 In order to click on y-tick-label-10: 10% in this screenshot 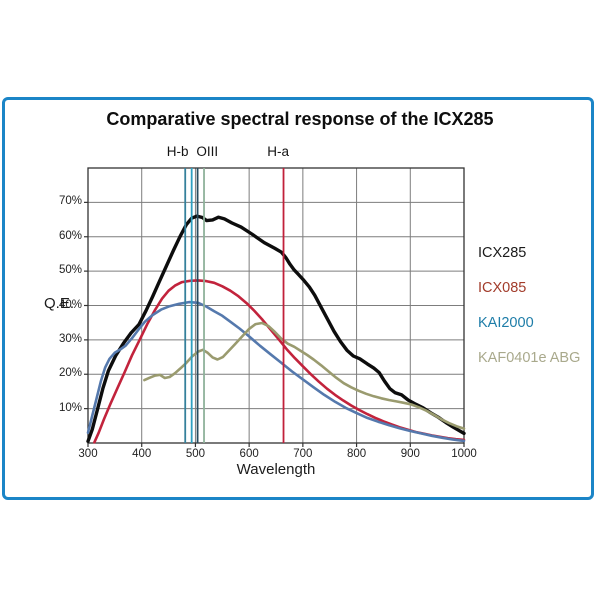, I will do `click(70, 407)`.